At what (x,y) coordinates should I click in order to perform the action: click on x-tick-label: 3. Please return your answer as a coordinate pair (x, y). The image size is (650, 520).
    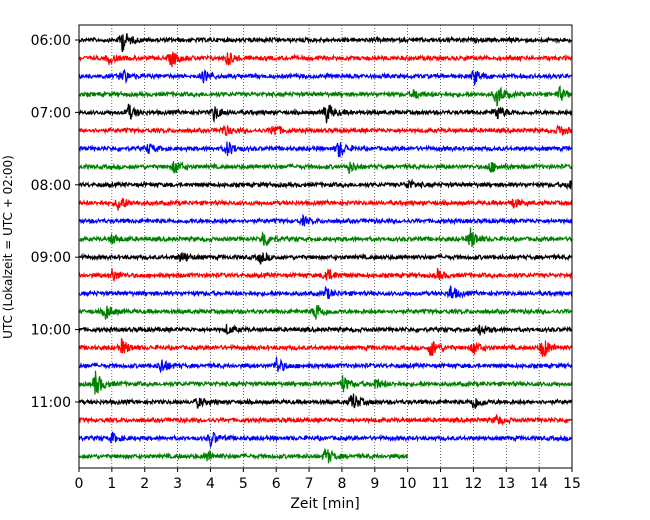
    Looking at the image, I should click on (177, 484).